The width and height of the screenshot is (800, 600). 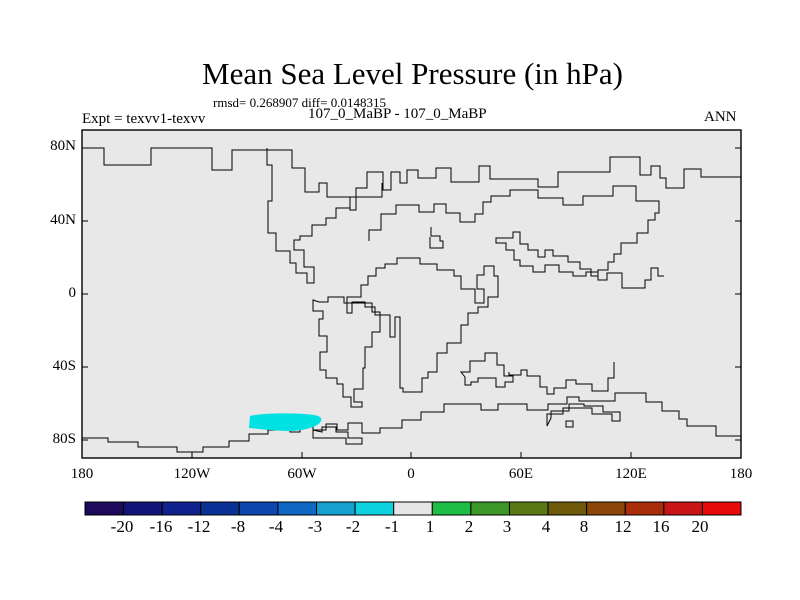 I want to click on y-tick-label-80n: 80N, so click(x=63, y=146).